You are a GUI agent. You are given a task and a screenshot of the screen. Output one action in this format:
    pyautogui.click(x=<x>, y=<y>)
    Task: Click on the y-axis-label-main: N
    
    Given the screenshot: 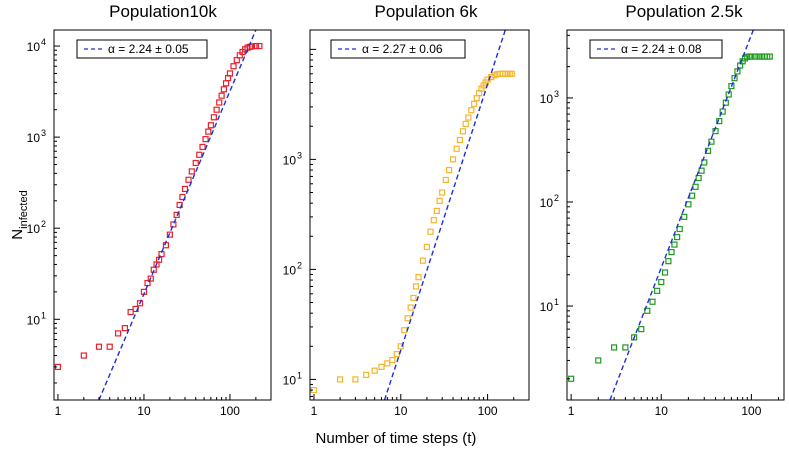 What is the action you would take?
    pyautogui.click(x=17, y=234)
    